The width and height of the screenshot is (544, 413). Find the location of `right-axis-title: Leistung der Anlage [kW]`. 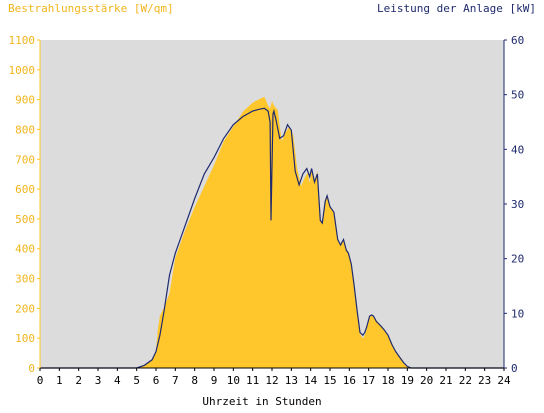

right-axis-title: Leistung der Anlage [kW] is located at coordinates (456, 8).